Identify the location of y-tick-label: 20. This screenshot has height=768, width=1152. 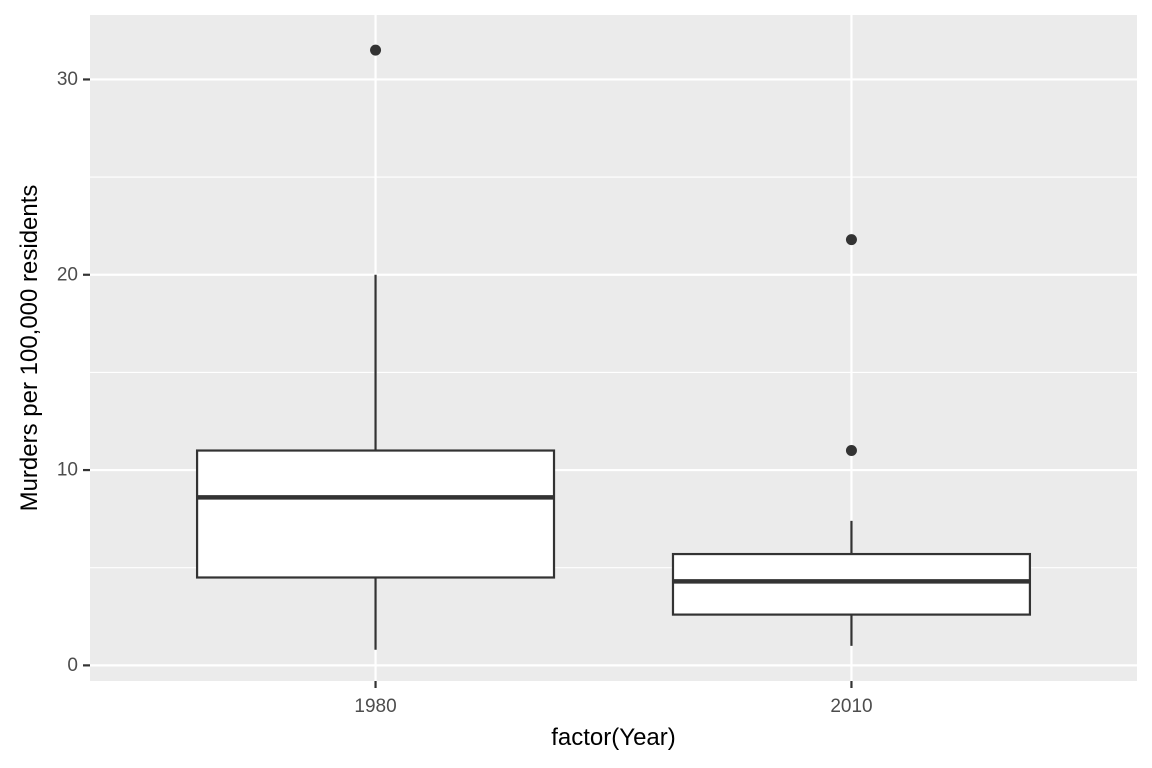
(67, 274).